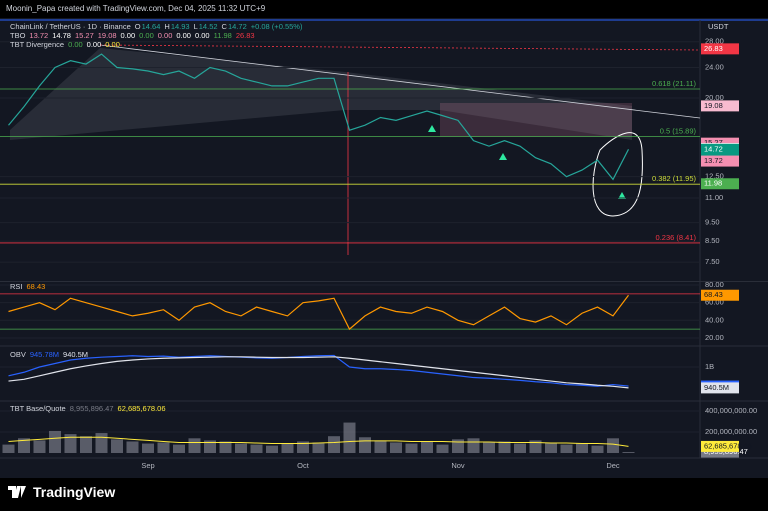 This screenshot has height=511, width=768. I want to click on ohlc-key: L, so click(195, 26).